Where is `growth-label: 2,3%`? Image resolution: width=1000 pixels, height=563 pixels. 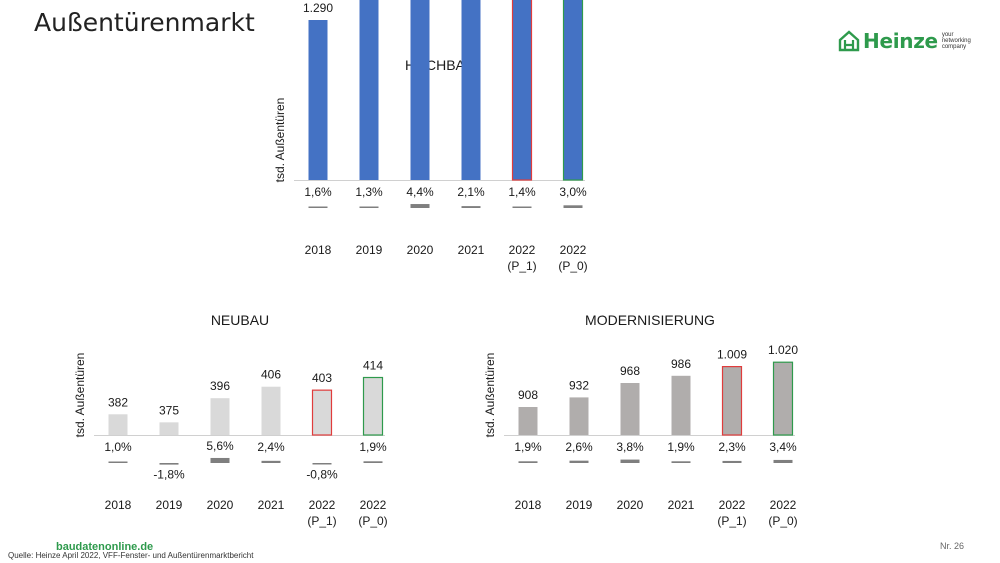
growth-label: 2,3% is located at coordinates (732, 447).